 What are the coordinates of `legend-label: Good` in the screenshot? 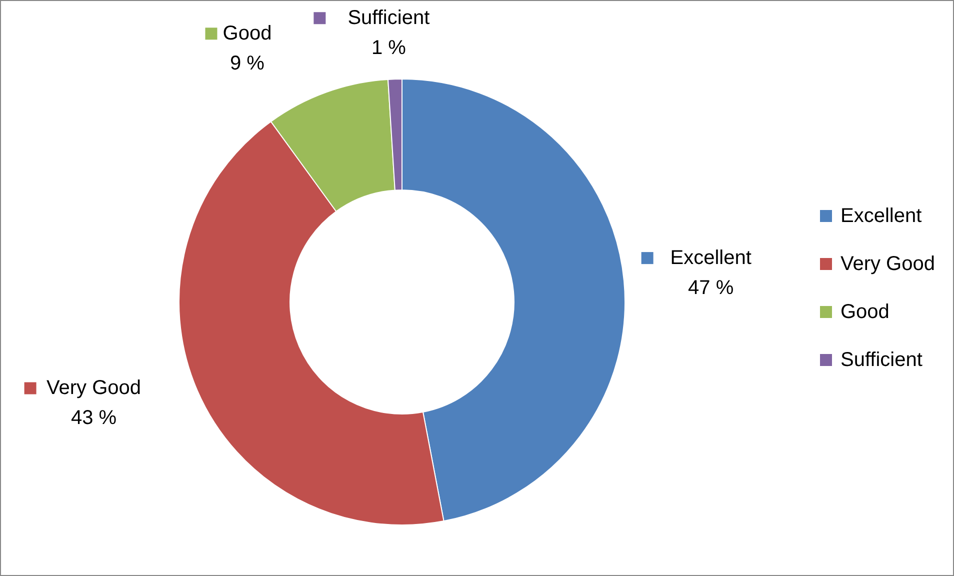 It's located at (247, 33).